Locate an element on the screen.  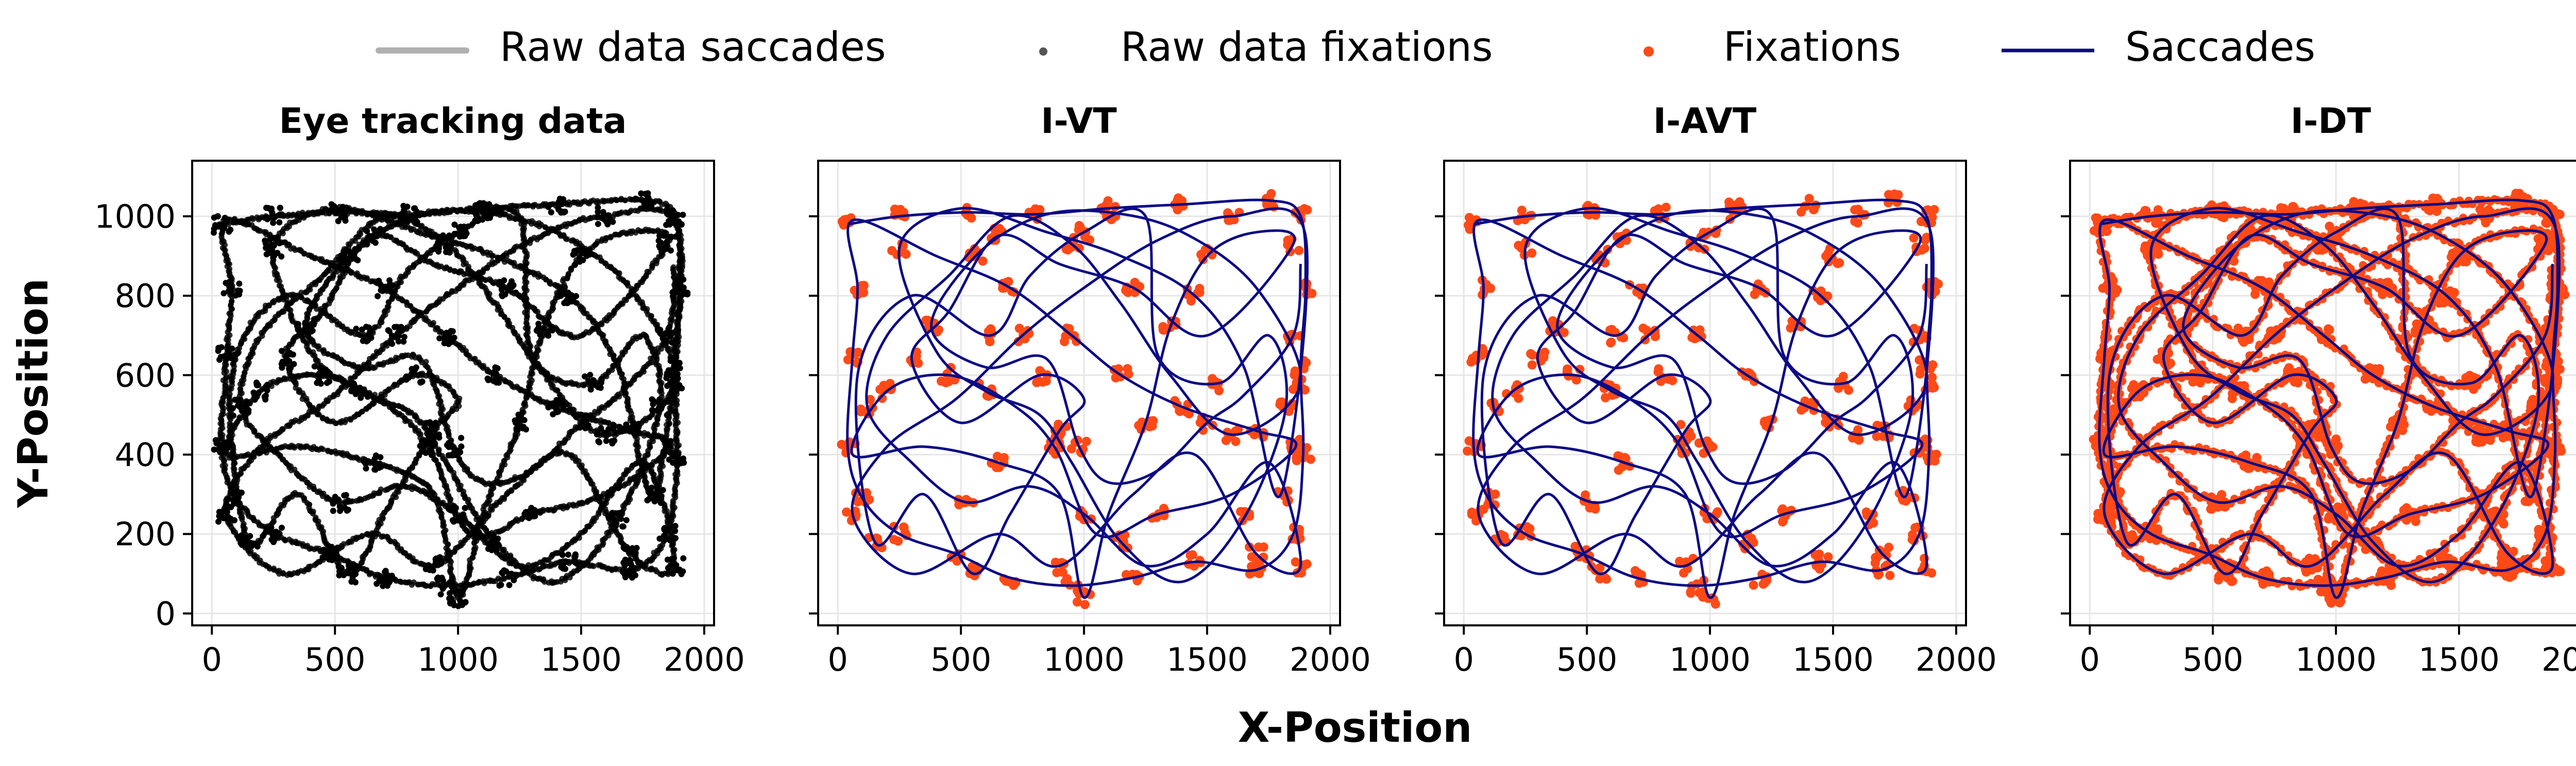
legend-swatch-raw-fixations is located at coordinates (1043, 51).